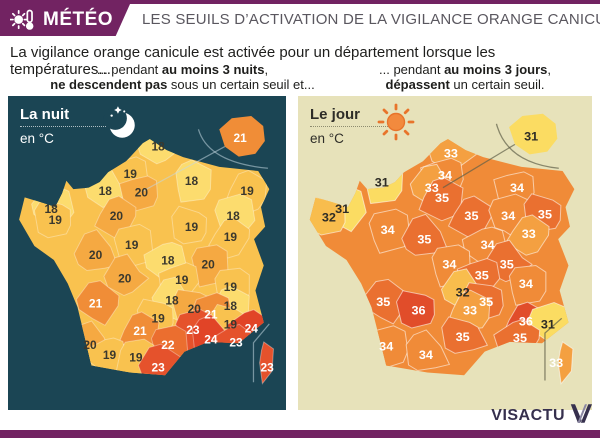 The width and height of the screenshot is (600, 438). I want to click on meteo-badge: MÉTÉO, so click(65, 20).